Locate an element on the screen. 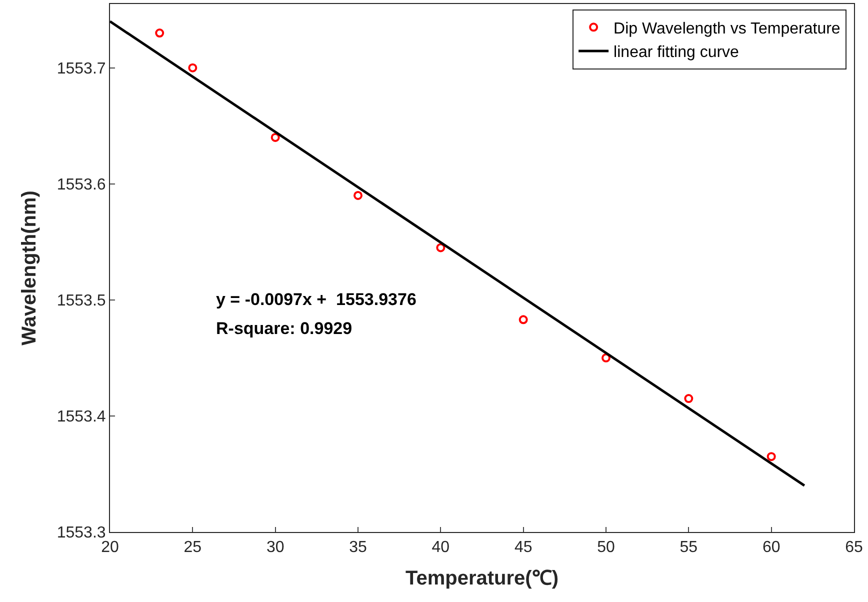 This screenshot has width=868, height=602. y-tick-label: 1553.3 is located at coordinates (81, 533).